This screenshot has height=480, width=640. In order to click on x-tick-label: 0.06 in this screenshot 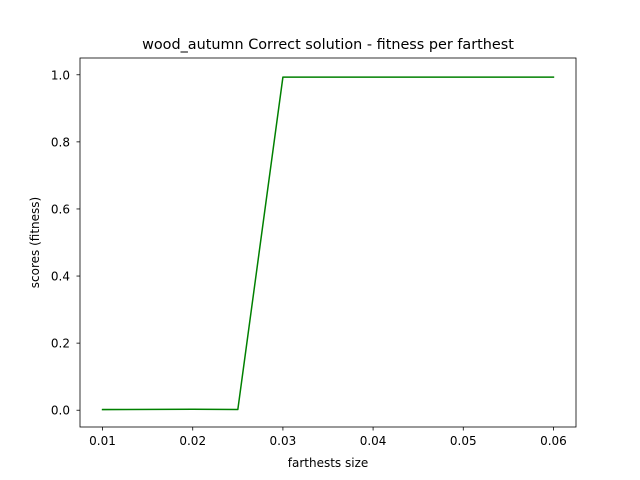, I will do `click(553, 441)`.